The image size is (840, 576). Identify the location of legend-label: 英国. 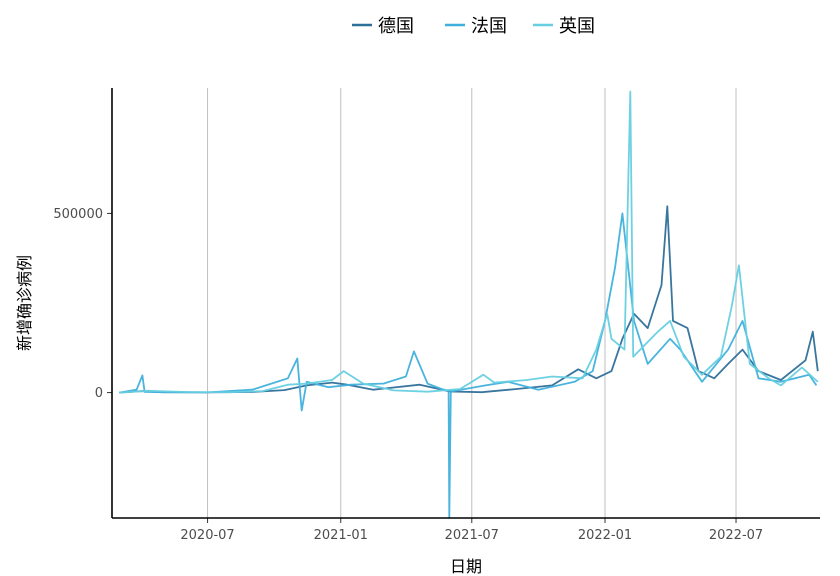
(577, 26).